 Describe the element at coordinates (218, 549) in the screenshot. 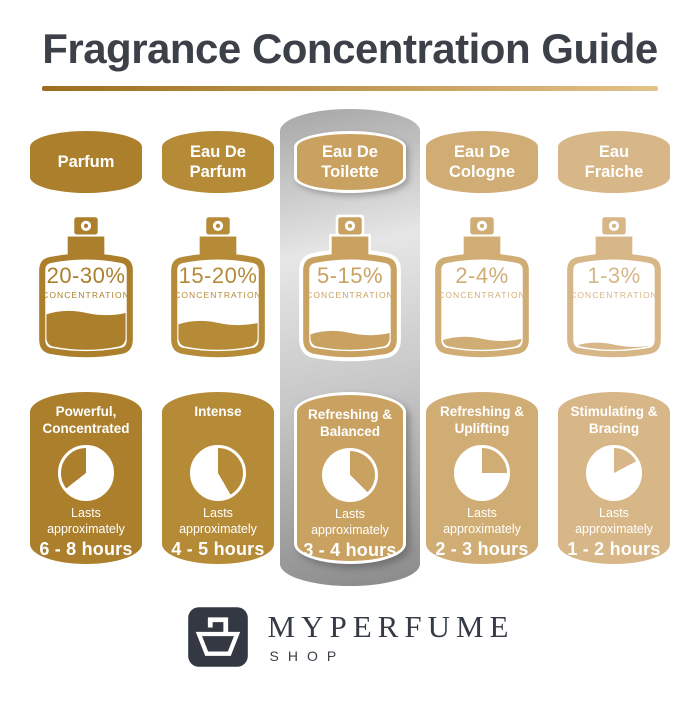

I see `duration-value: 4 - 5 hours` at that location.